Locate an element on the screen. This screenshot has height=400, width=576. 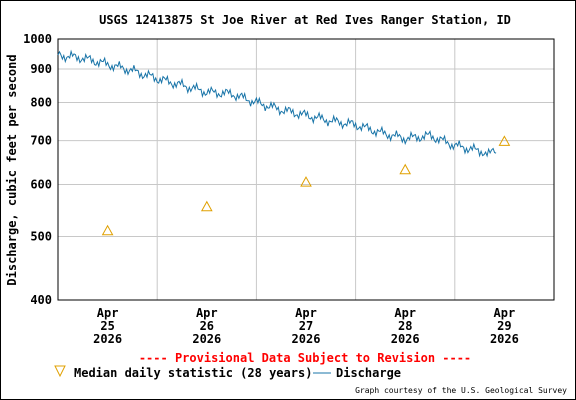
x-tick-label: 29 is located at coordinates (504, 326).